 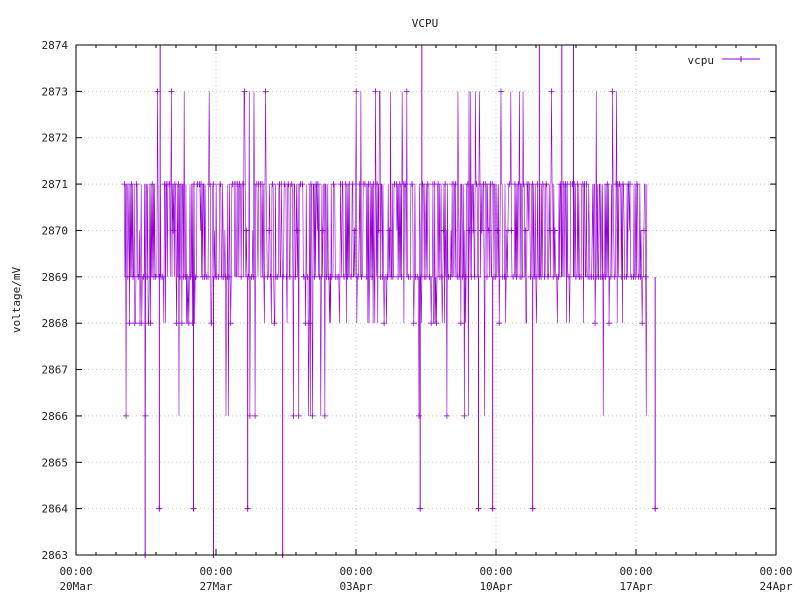 I want to click on y-tick-label: 2868, so click(x=55, y=323).